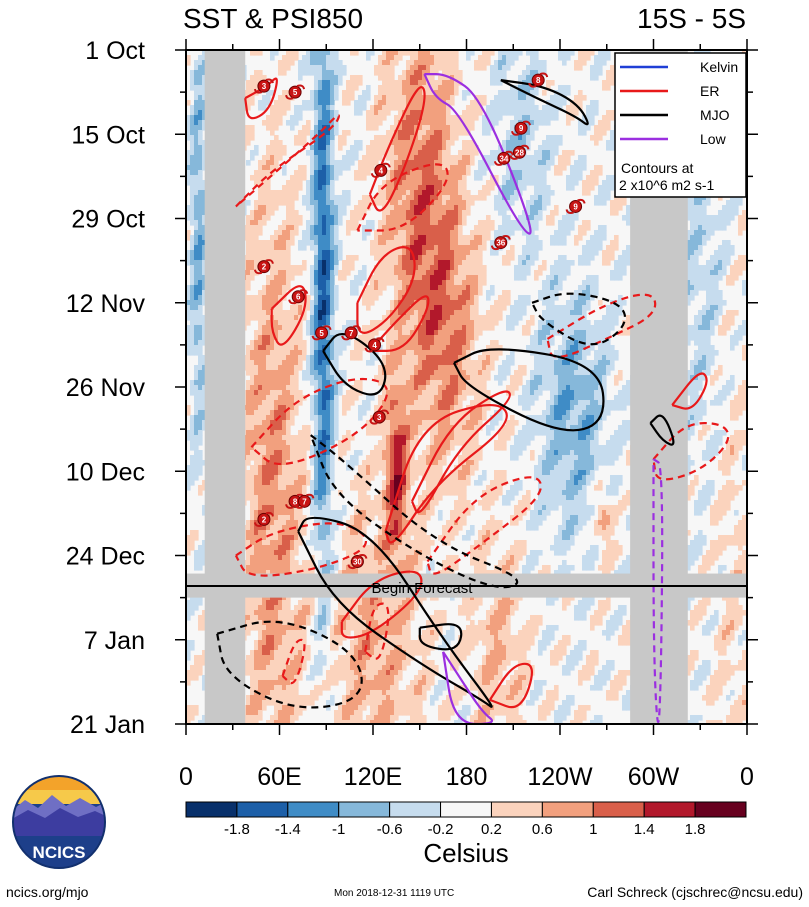  Describe the element at coordinates (114, 641) in the screenshot. I see `y-tick-label-7: 7 Jan` at that location.